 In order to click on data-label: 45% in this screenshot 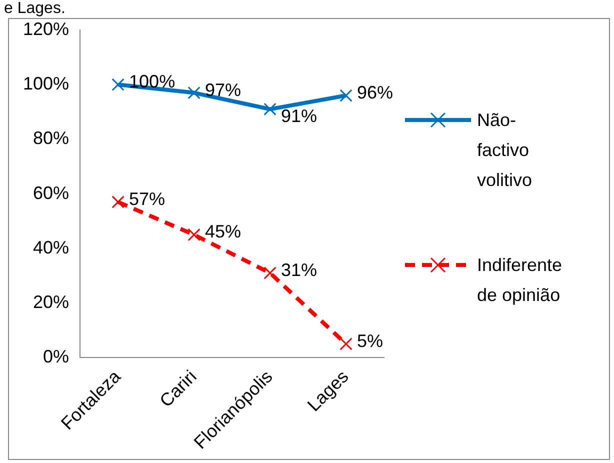, I will do `click(223, 232)`.